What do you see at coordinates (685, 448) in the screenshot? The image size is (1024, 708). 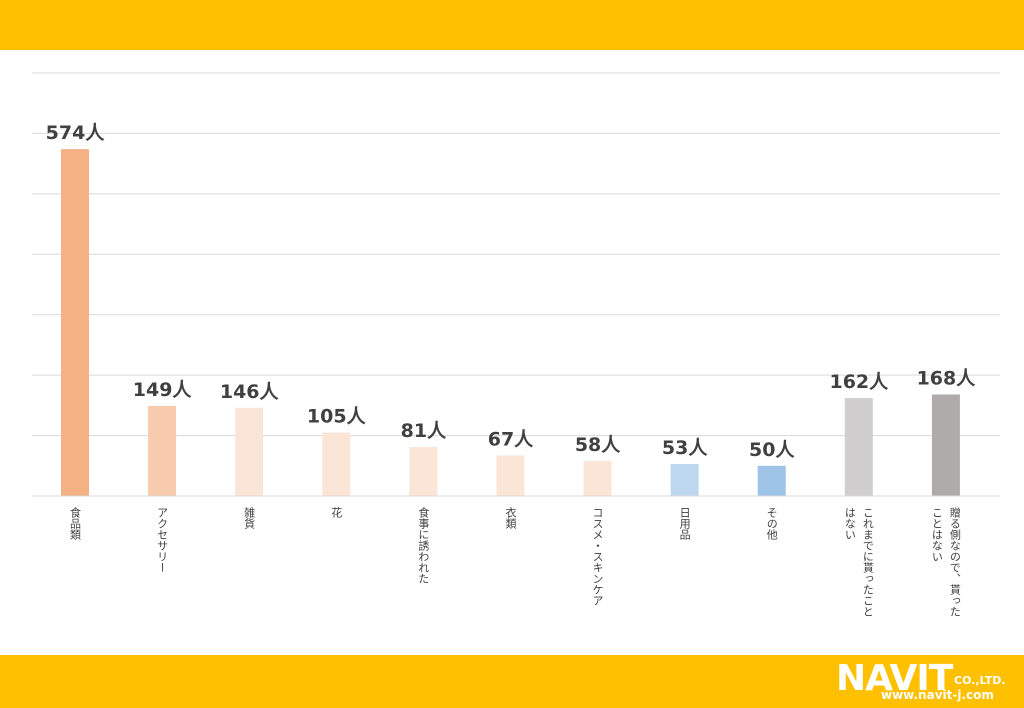 I see `data-label: 53人` at bounding box center [685, 448].